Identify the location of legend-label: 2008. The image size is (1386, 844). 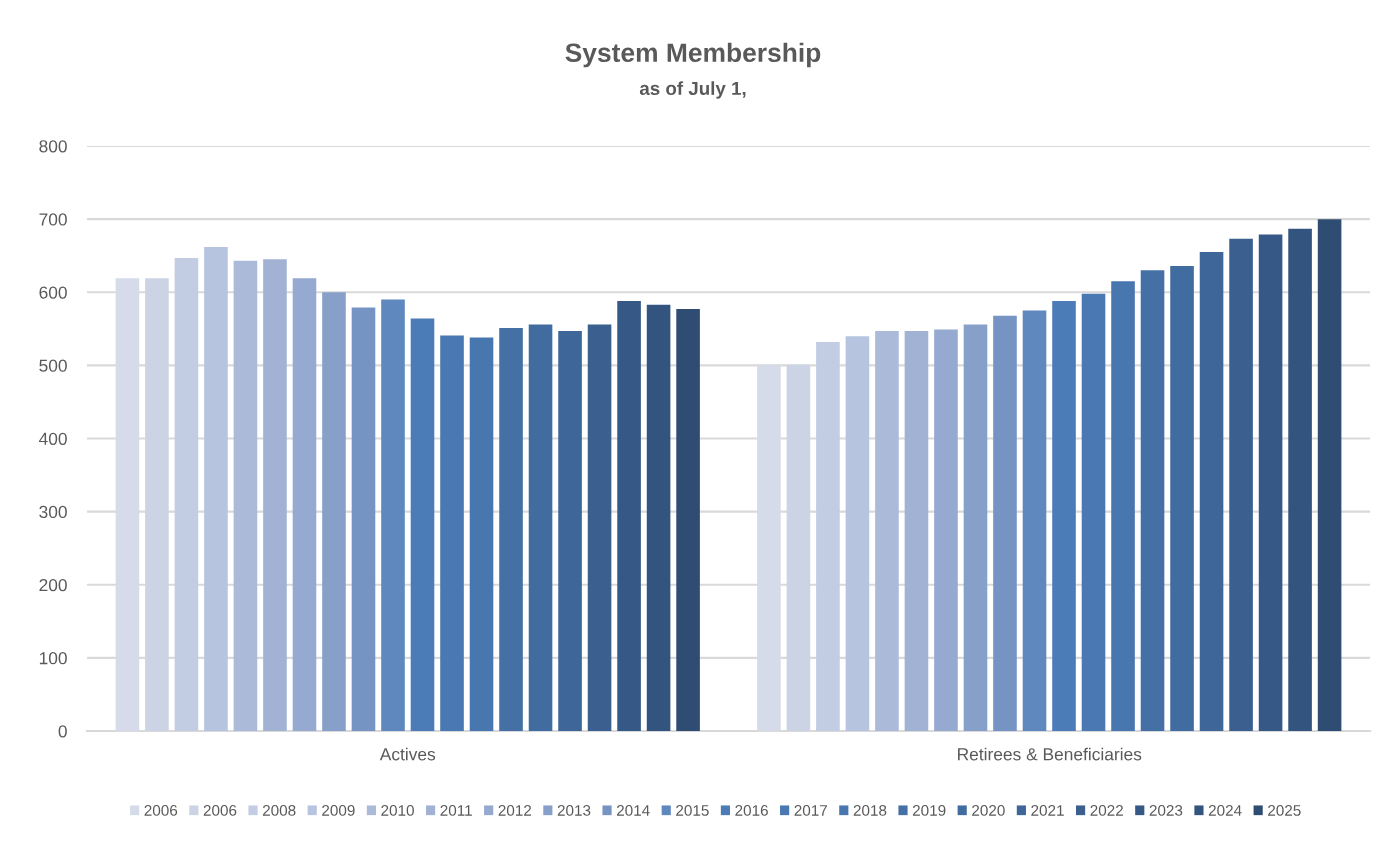
(279, 810).